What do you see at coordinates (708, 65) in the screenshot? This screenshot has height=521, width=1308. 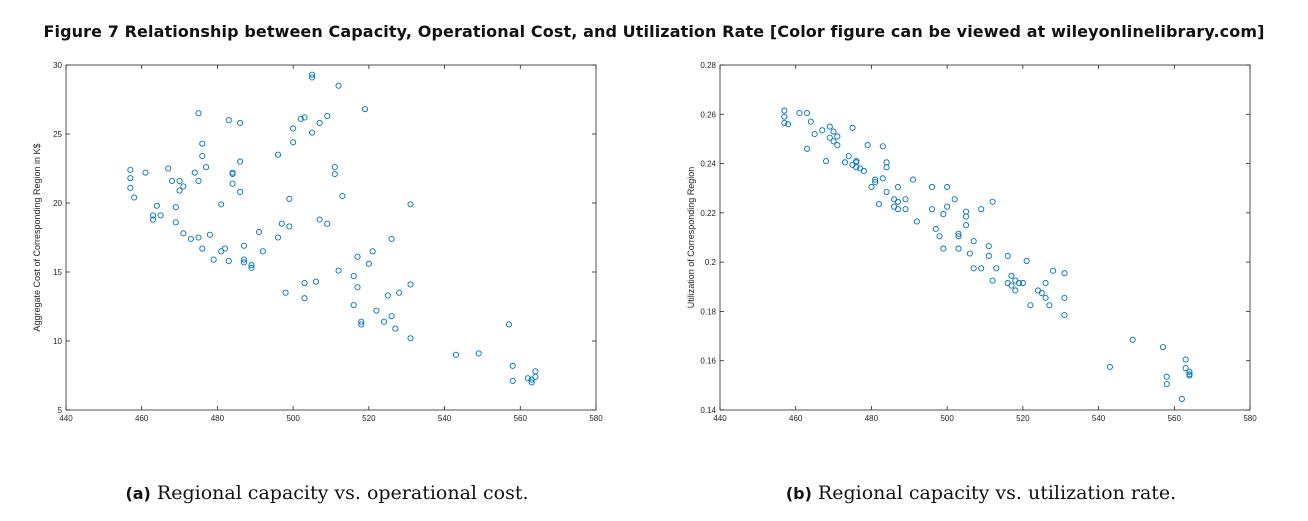 I see `chart-b-y-tick-label: 0.28` at bounding box center [708, 65].